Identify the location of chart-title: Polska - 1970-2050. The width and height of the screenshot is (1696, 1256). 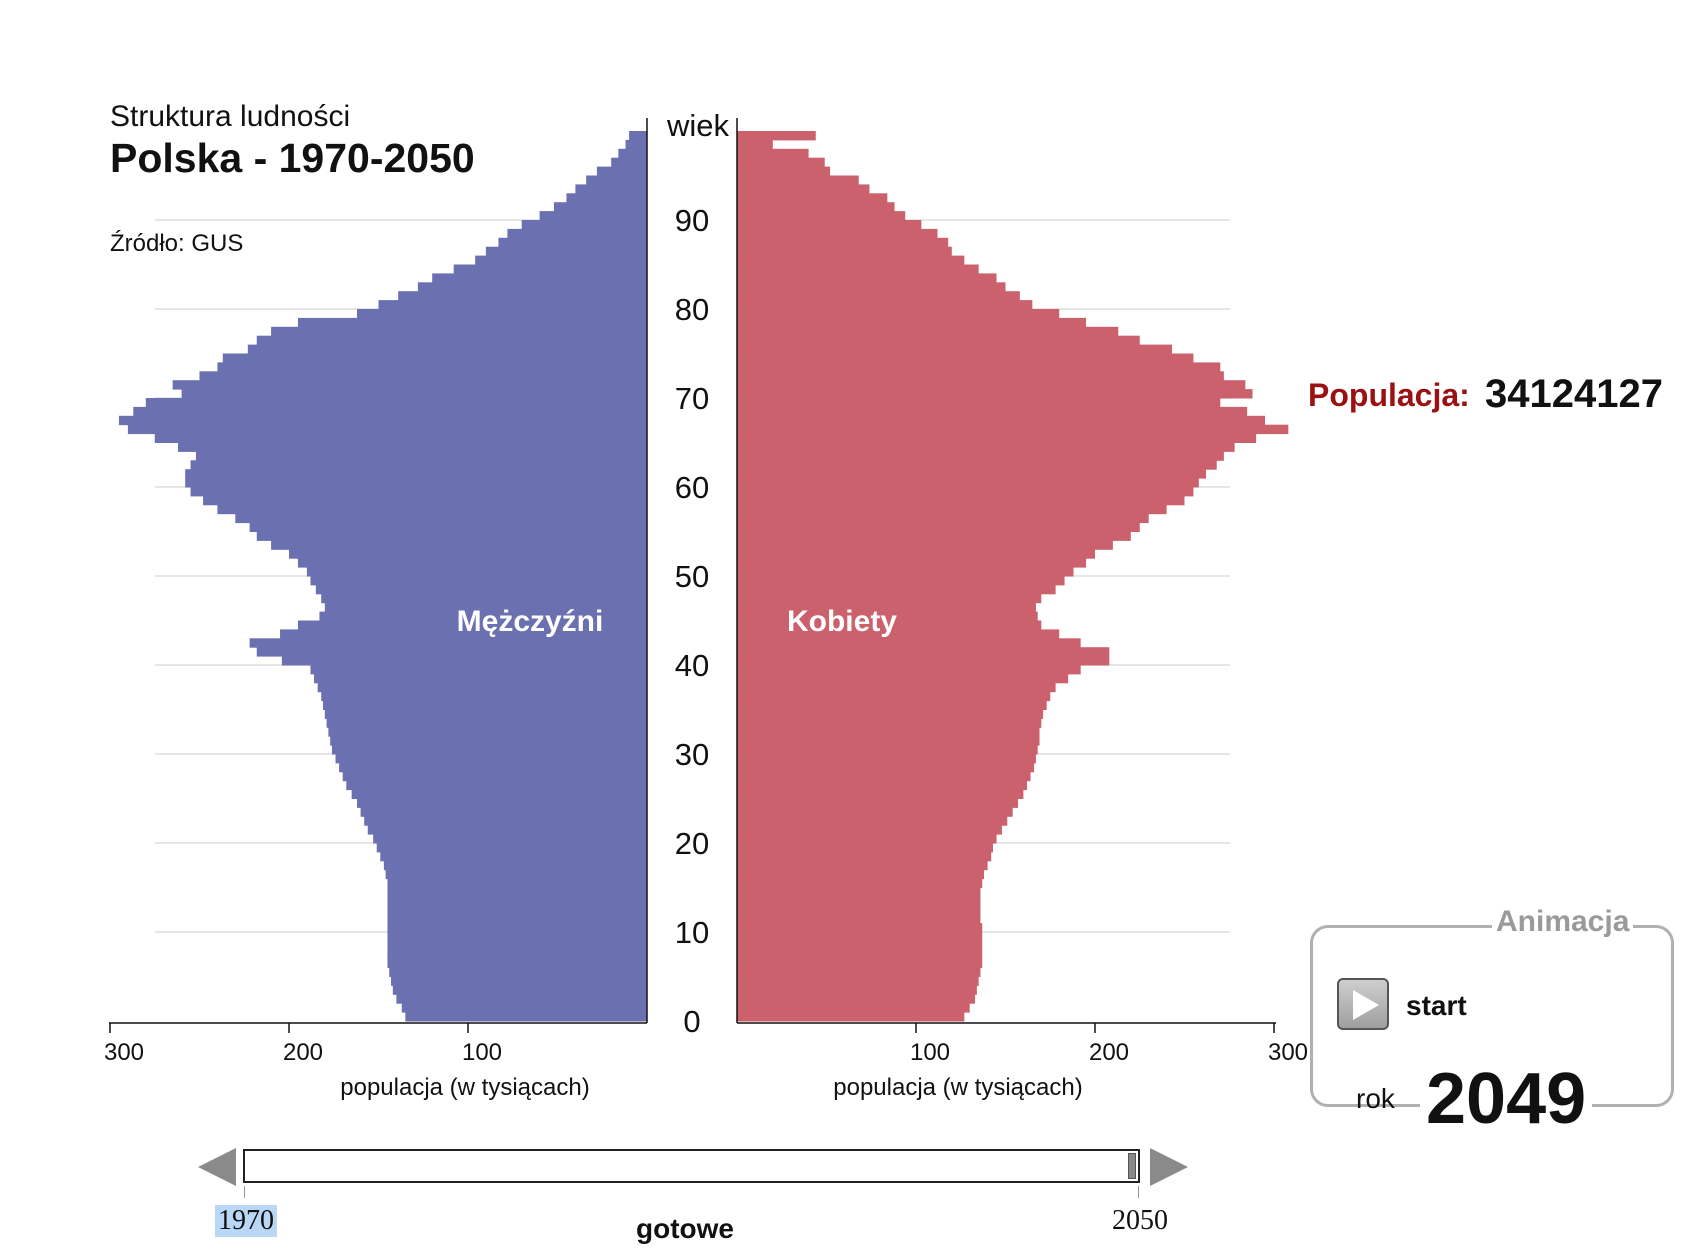
(292, 158).